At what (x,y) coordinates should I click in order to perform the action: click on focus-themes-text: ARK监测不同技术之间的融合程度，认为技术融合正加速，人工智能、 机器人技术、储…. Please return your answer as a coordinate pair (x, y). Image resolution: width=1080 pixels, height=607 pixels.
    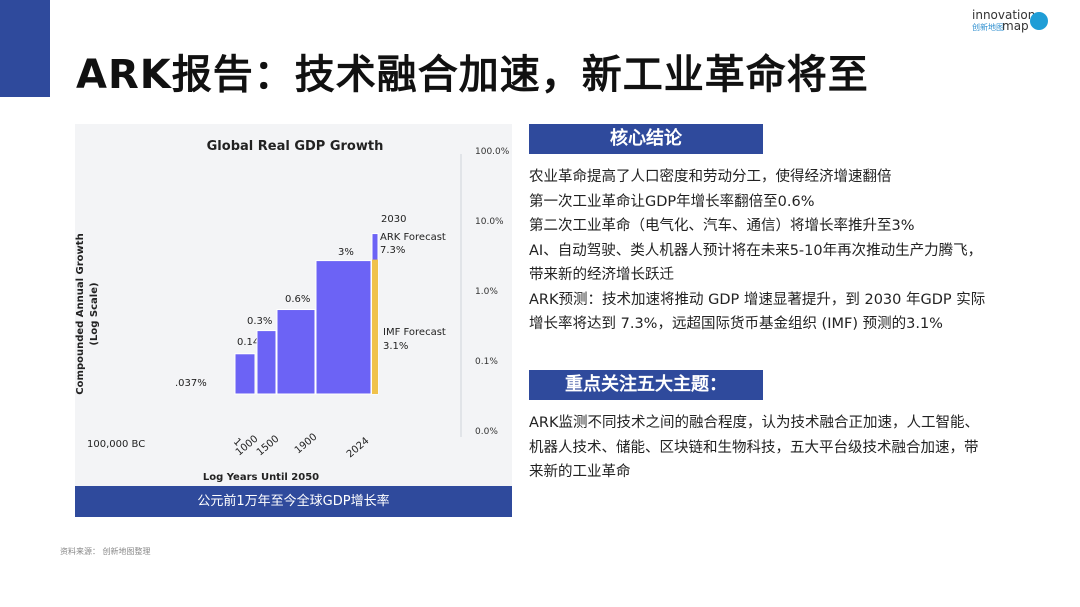
    Looking at the image, I should click on (784, 448).